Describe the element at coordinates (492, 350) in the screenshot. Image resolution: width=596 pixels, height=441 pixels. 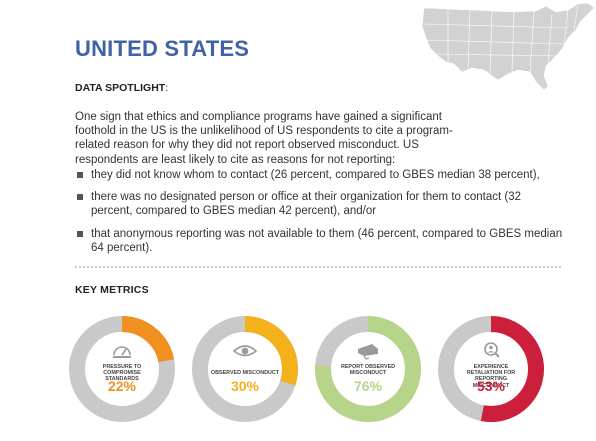
I see `person-search-icon` at that location.